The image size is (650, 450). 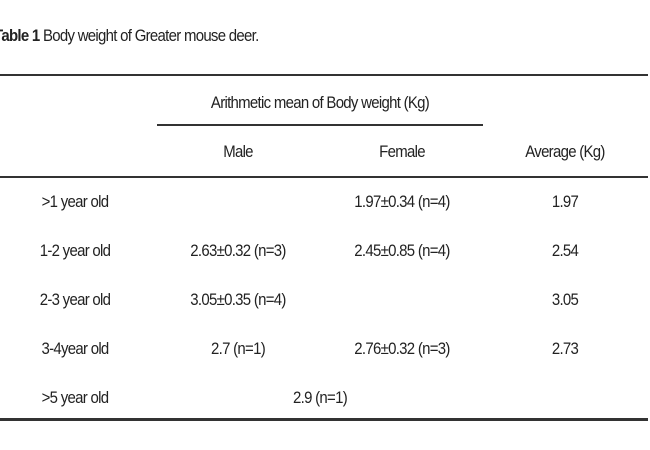 I want to click on group-header: Arithmetic mean of Body weight (Kg), so click(x=320, y=102).